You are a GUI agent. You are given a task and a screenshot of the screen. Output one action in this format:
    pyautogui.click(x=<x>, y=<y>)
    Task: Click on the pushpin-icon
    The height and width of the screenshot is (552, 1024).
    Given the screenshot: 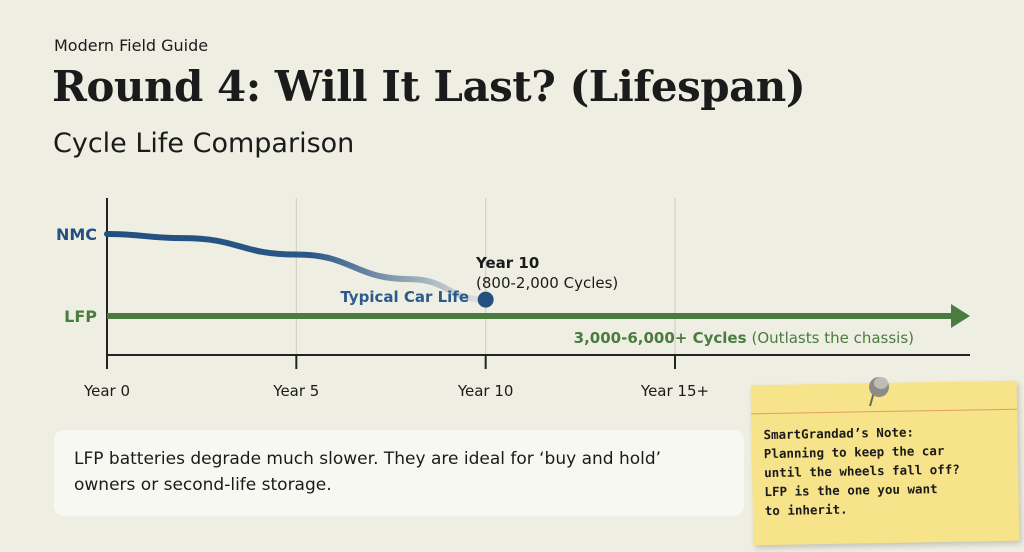 What is the action you would take?
    pyautogui.click(x=879, y=392)
    